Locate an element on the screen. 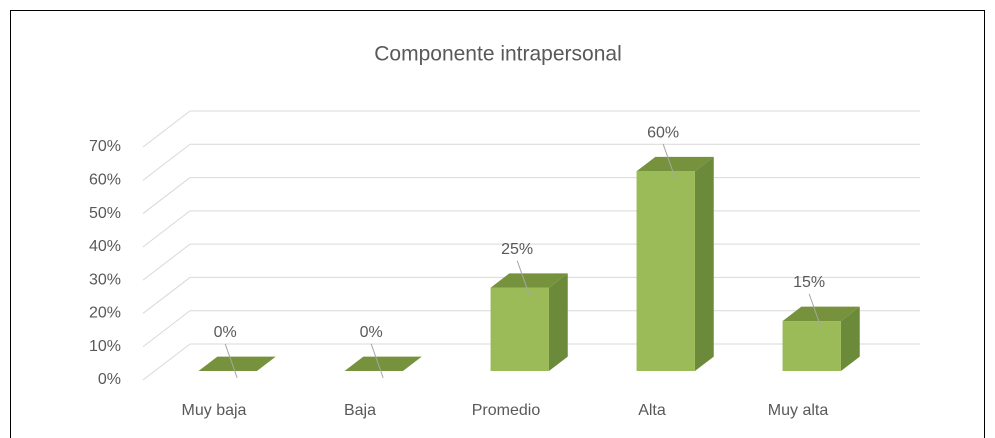 The image size is (995, 438). x-tick-label: Alta is located at coordinates (652, 410).